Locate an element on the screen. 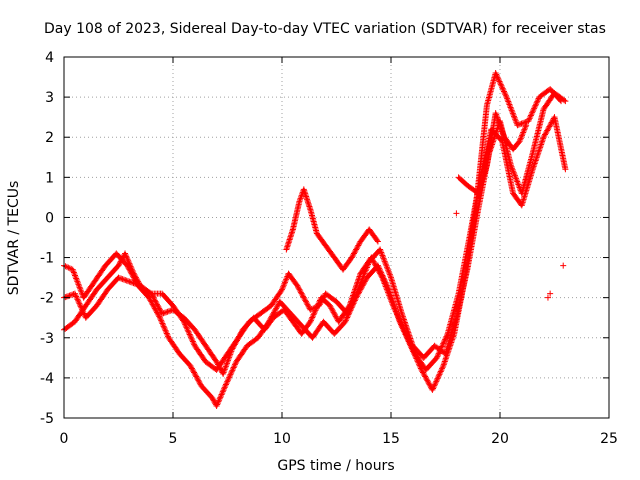 This screenshot has height=480, width=640. data-point-track-e is located at coordinates (520, 139).